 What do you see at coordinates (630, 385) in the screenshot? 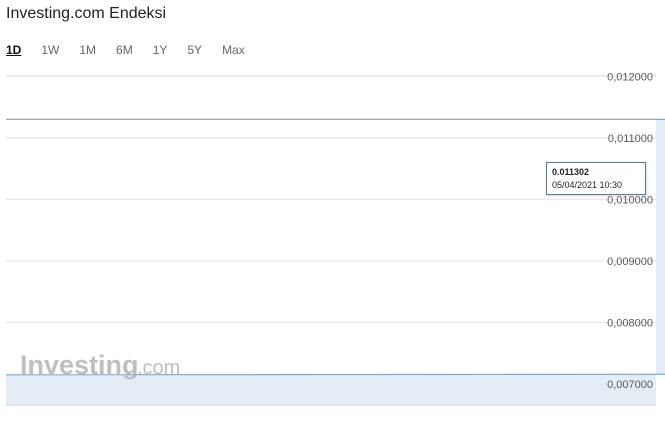
I see `y-tick-label: 0,007000` at bounding box center [630, 385].